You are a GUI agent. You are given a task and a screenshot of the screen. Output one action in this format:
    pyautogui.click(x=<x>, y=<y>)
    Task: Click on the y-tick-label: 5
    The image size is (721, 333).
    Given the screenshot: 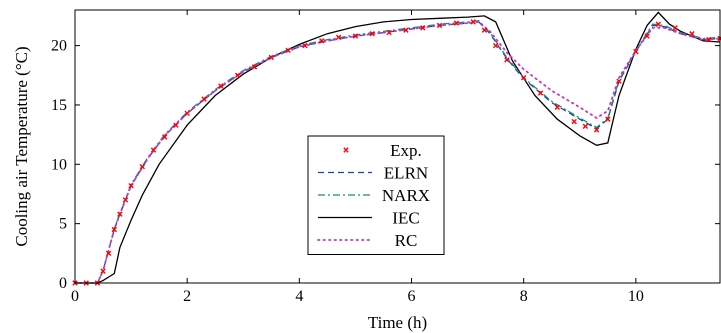 What is the action you would take?
    pyautogui.click(x=63, y=224)
    